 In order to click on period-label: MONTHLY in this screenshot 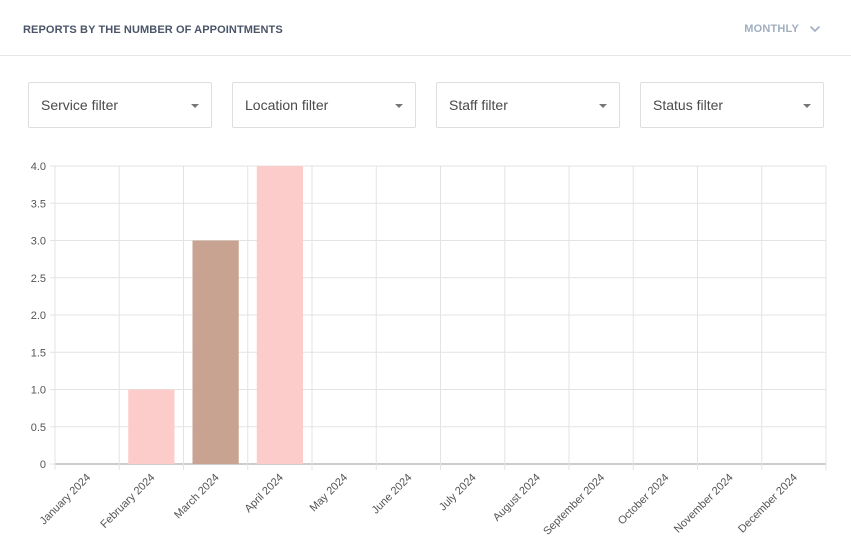, I will do `click(771, 29)`.